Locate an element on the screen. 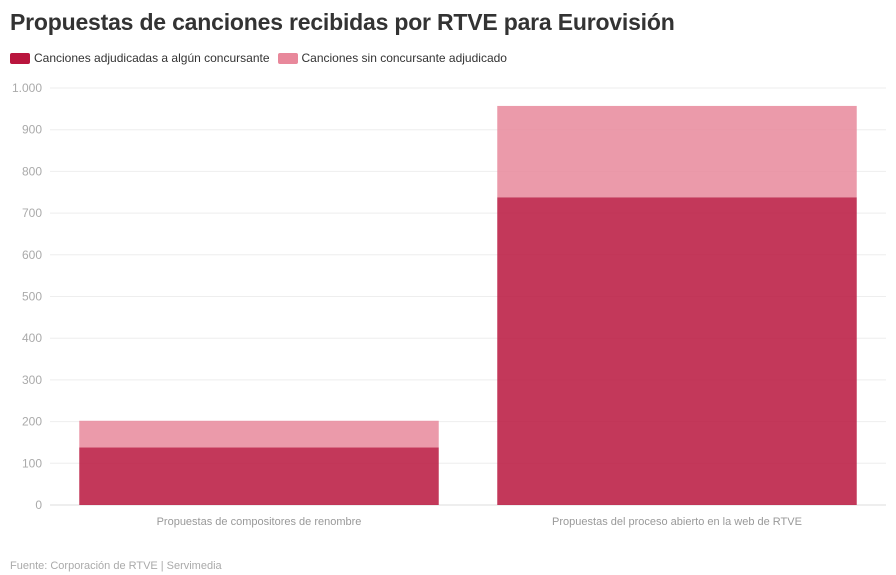 This screenshot has width=896, height=575. y-tick-label-900: 900 is located at coordinates (32, 130).